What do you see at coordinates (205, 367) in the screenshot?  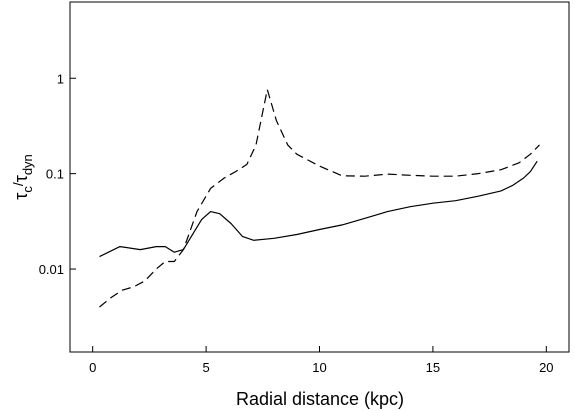 I see `x-tick-label: 5` at bounding box center [205, 367].